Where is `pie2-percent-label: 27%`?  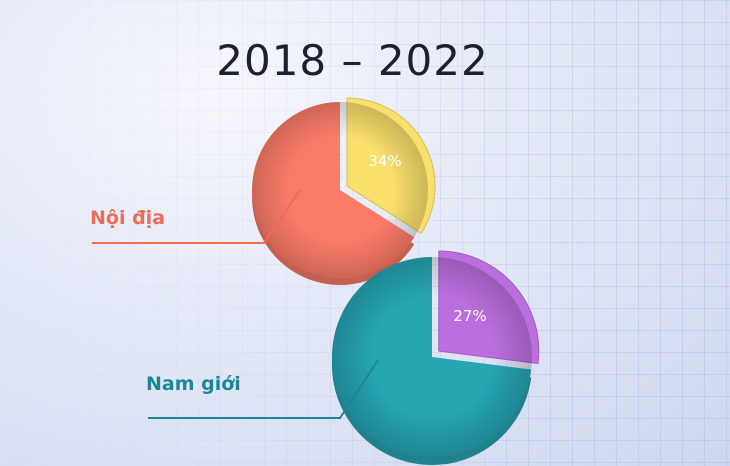 pie2-percent-label: 27% is located at coordinates (469, 316).